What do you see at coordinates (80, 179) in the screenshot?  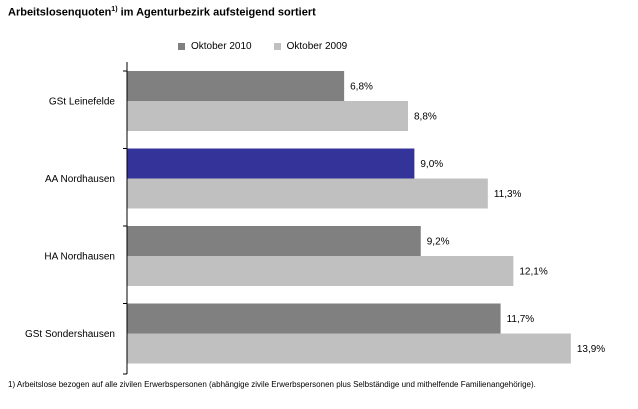 I see `category-label-aa-nordhausen: AA Nordhausen` at bounding box center [80, 179].